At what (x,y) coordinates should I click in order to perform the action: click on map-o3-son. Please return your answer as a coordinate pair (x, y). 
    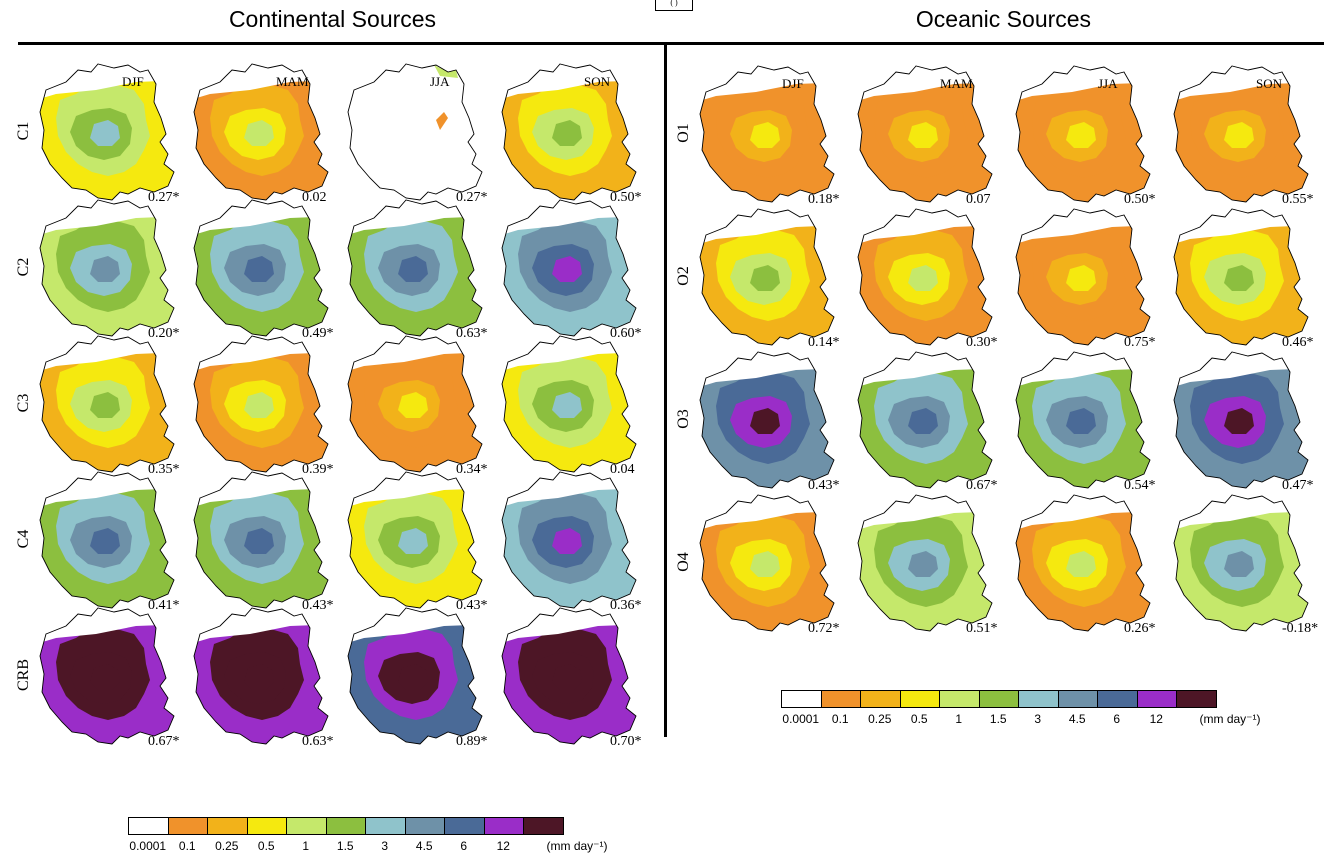
    Looking at the image, I should click on (1246, 422).